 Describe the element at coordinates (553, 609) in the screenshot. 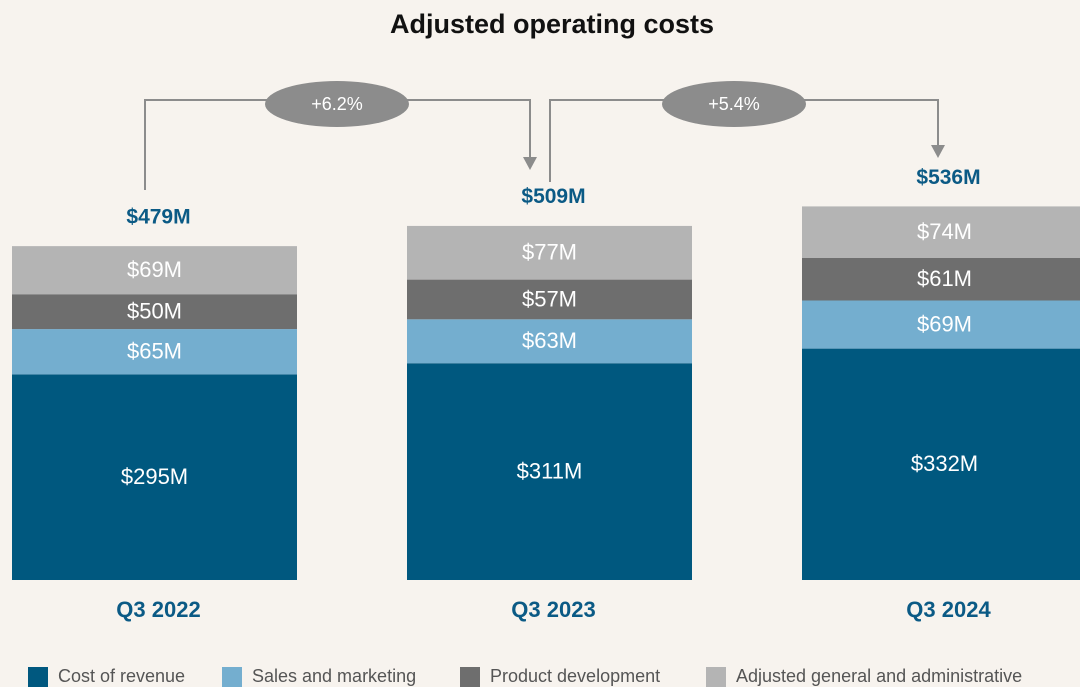

I see `x-tick-label: Q3 2023` at that location.